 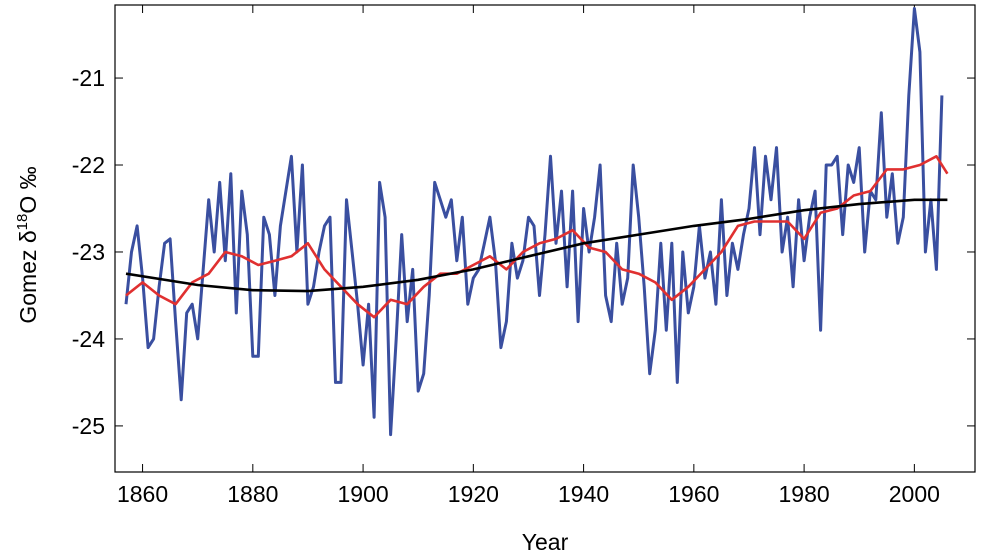 What do you see at coordinates (28, 276) in the screenshot?
I see `y-label-text: Gomez δ` at bounding box center [28, 276].